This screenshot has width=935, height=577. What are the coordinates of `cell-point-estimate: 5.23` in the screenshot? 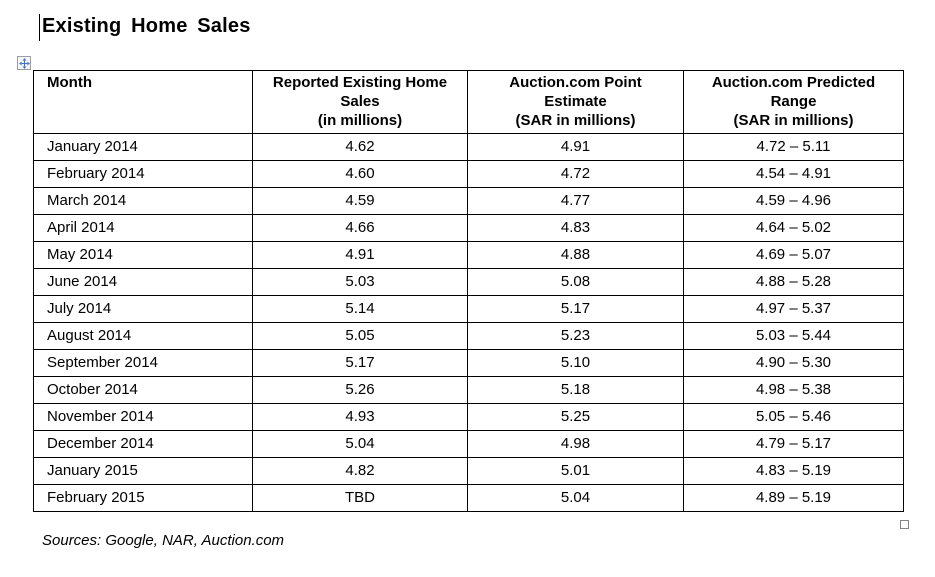 It's located at (575, 336).